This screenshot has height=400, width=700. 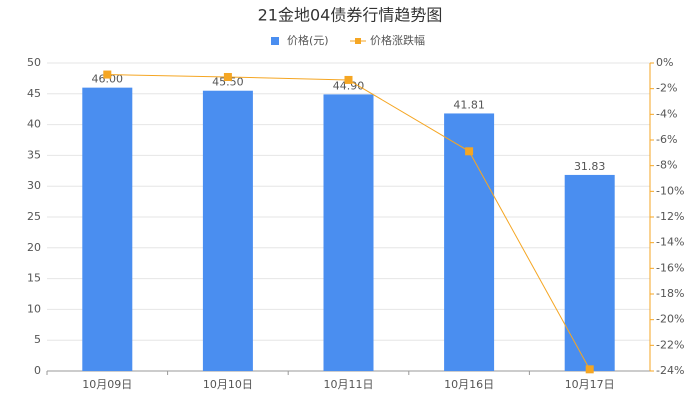 I want to click on y-tick-label: 0, so click(x=37, y=370).